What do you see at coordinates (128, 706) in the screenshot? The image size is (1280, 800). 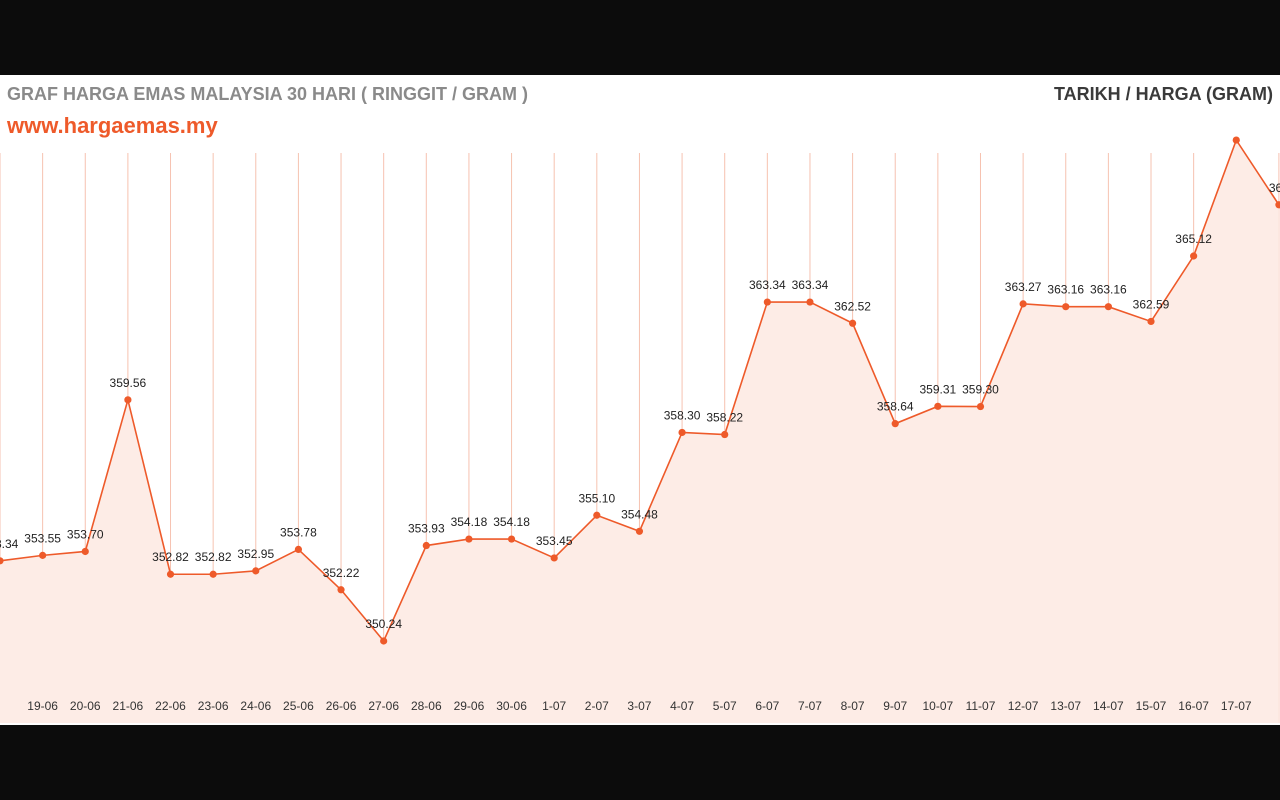 I see `x-tick-label: 21-06` at bounding box center [128, 706].